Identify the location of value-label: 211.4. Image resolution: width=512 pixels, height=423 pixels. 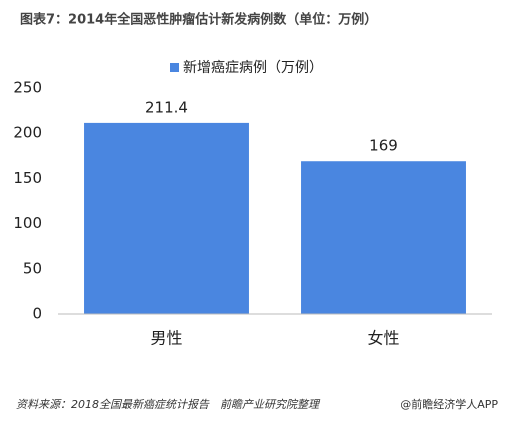
(166, 107).